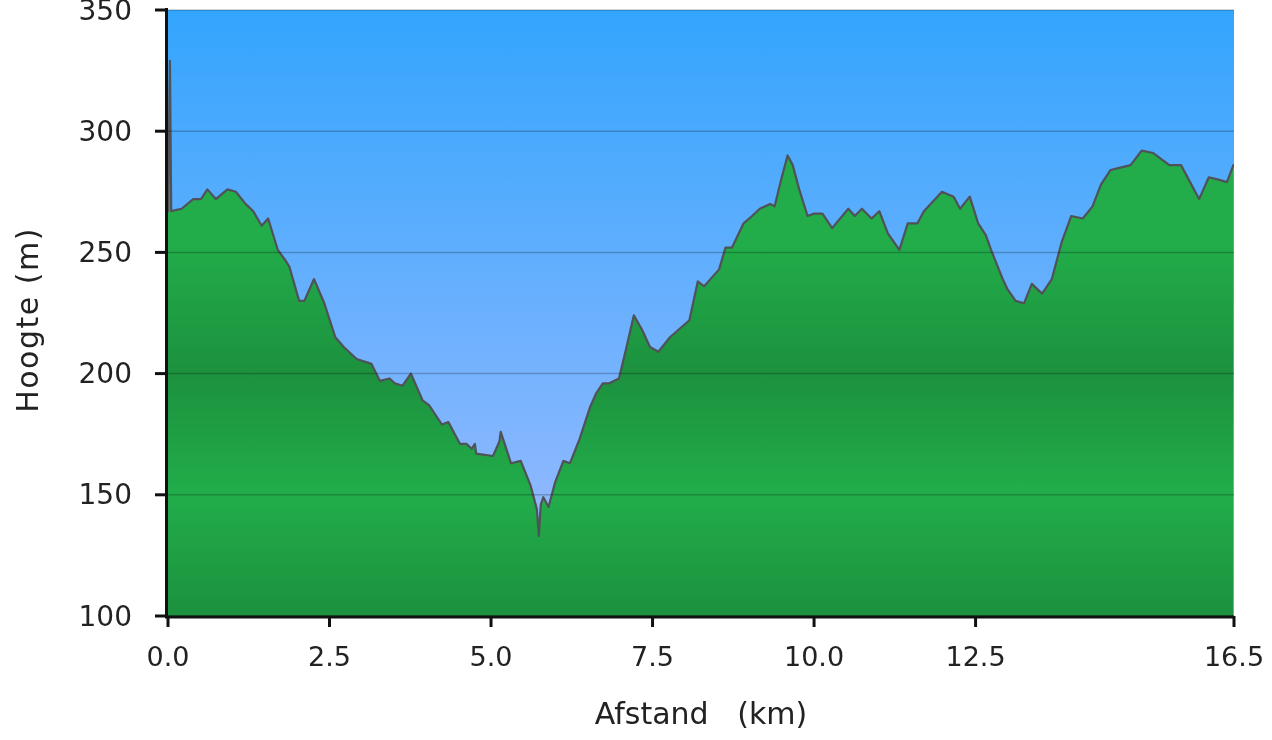 Image resolution: width=1272 pixels, height=740 pixels. Describe the element at coordinates (1234, 656) in the screenshot. I see `x-tick-label: 16.5` at that location.